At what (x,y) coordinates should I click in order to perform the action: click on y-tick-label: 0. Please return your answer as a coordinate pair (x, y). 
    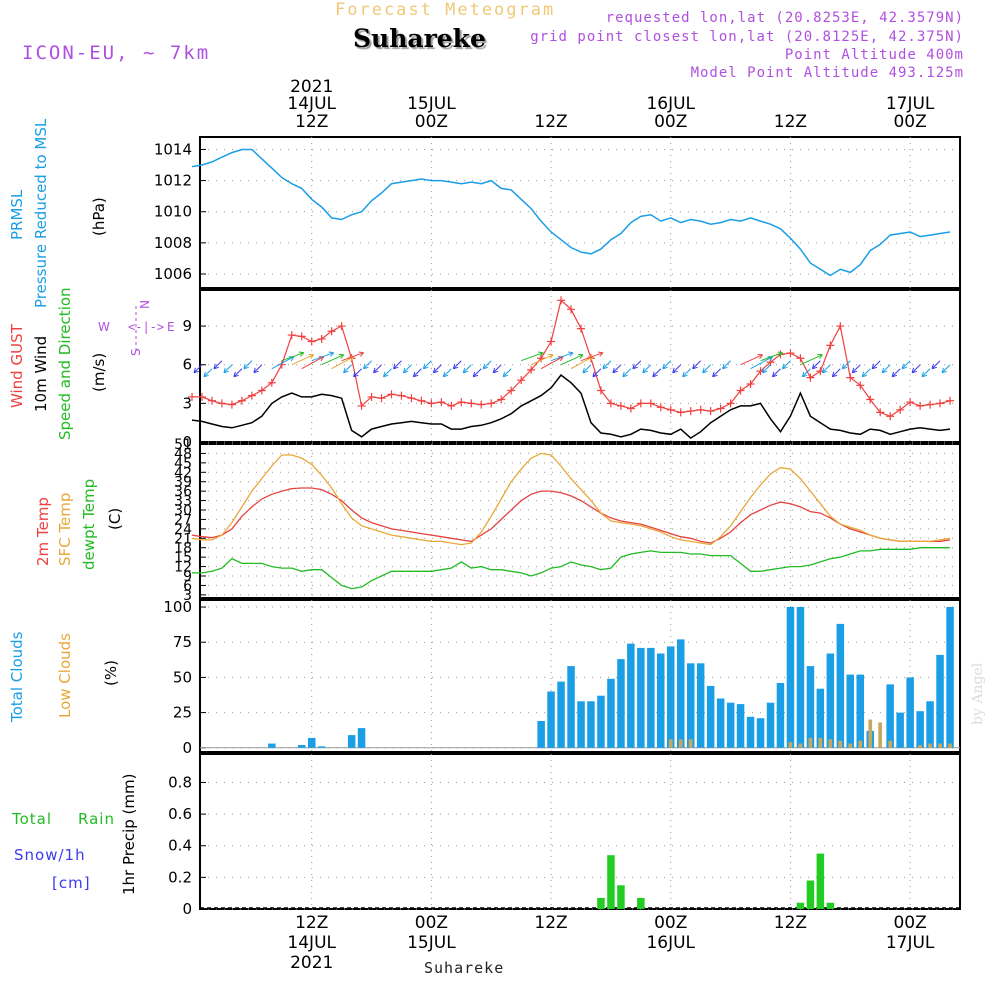
    Looking at the image, I should click on (187, 442).